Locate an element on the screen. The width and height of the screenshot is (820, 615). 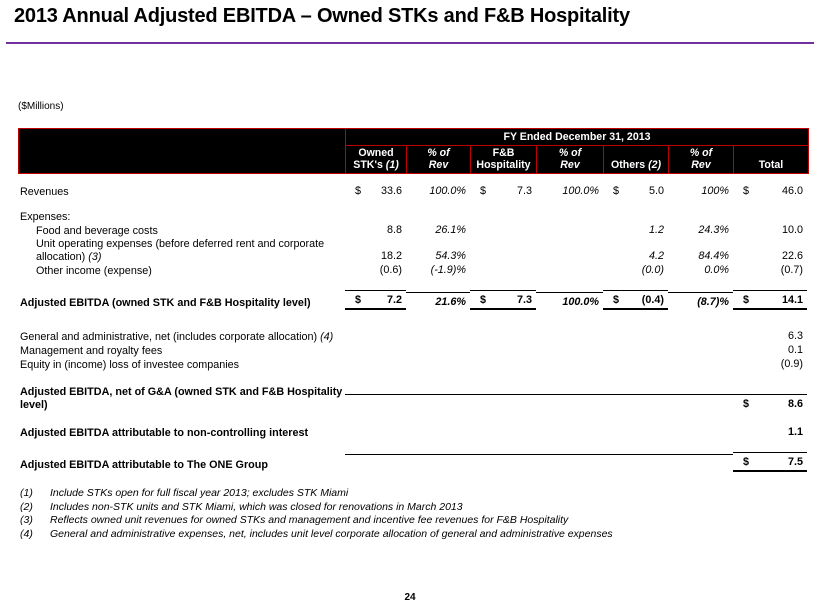
value-cell: (0.9) is located at coordinates (791, 364).